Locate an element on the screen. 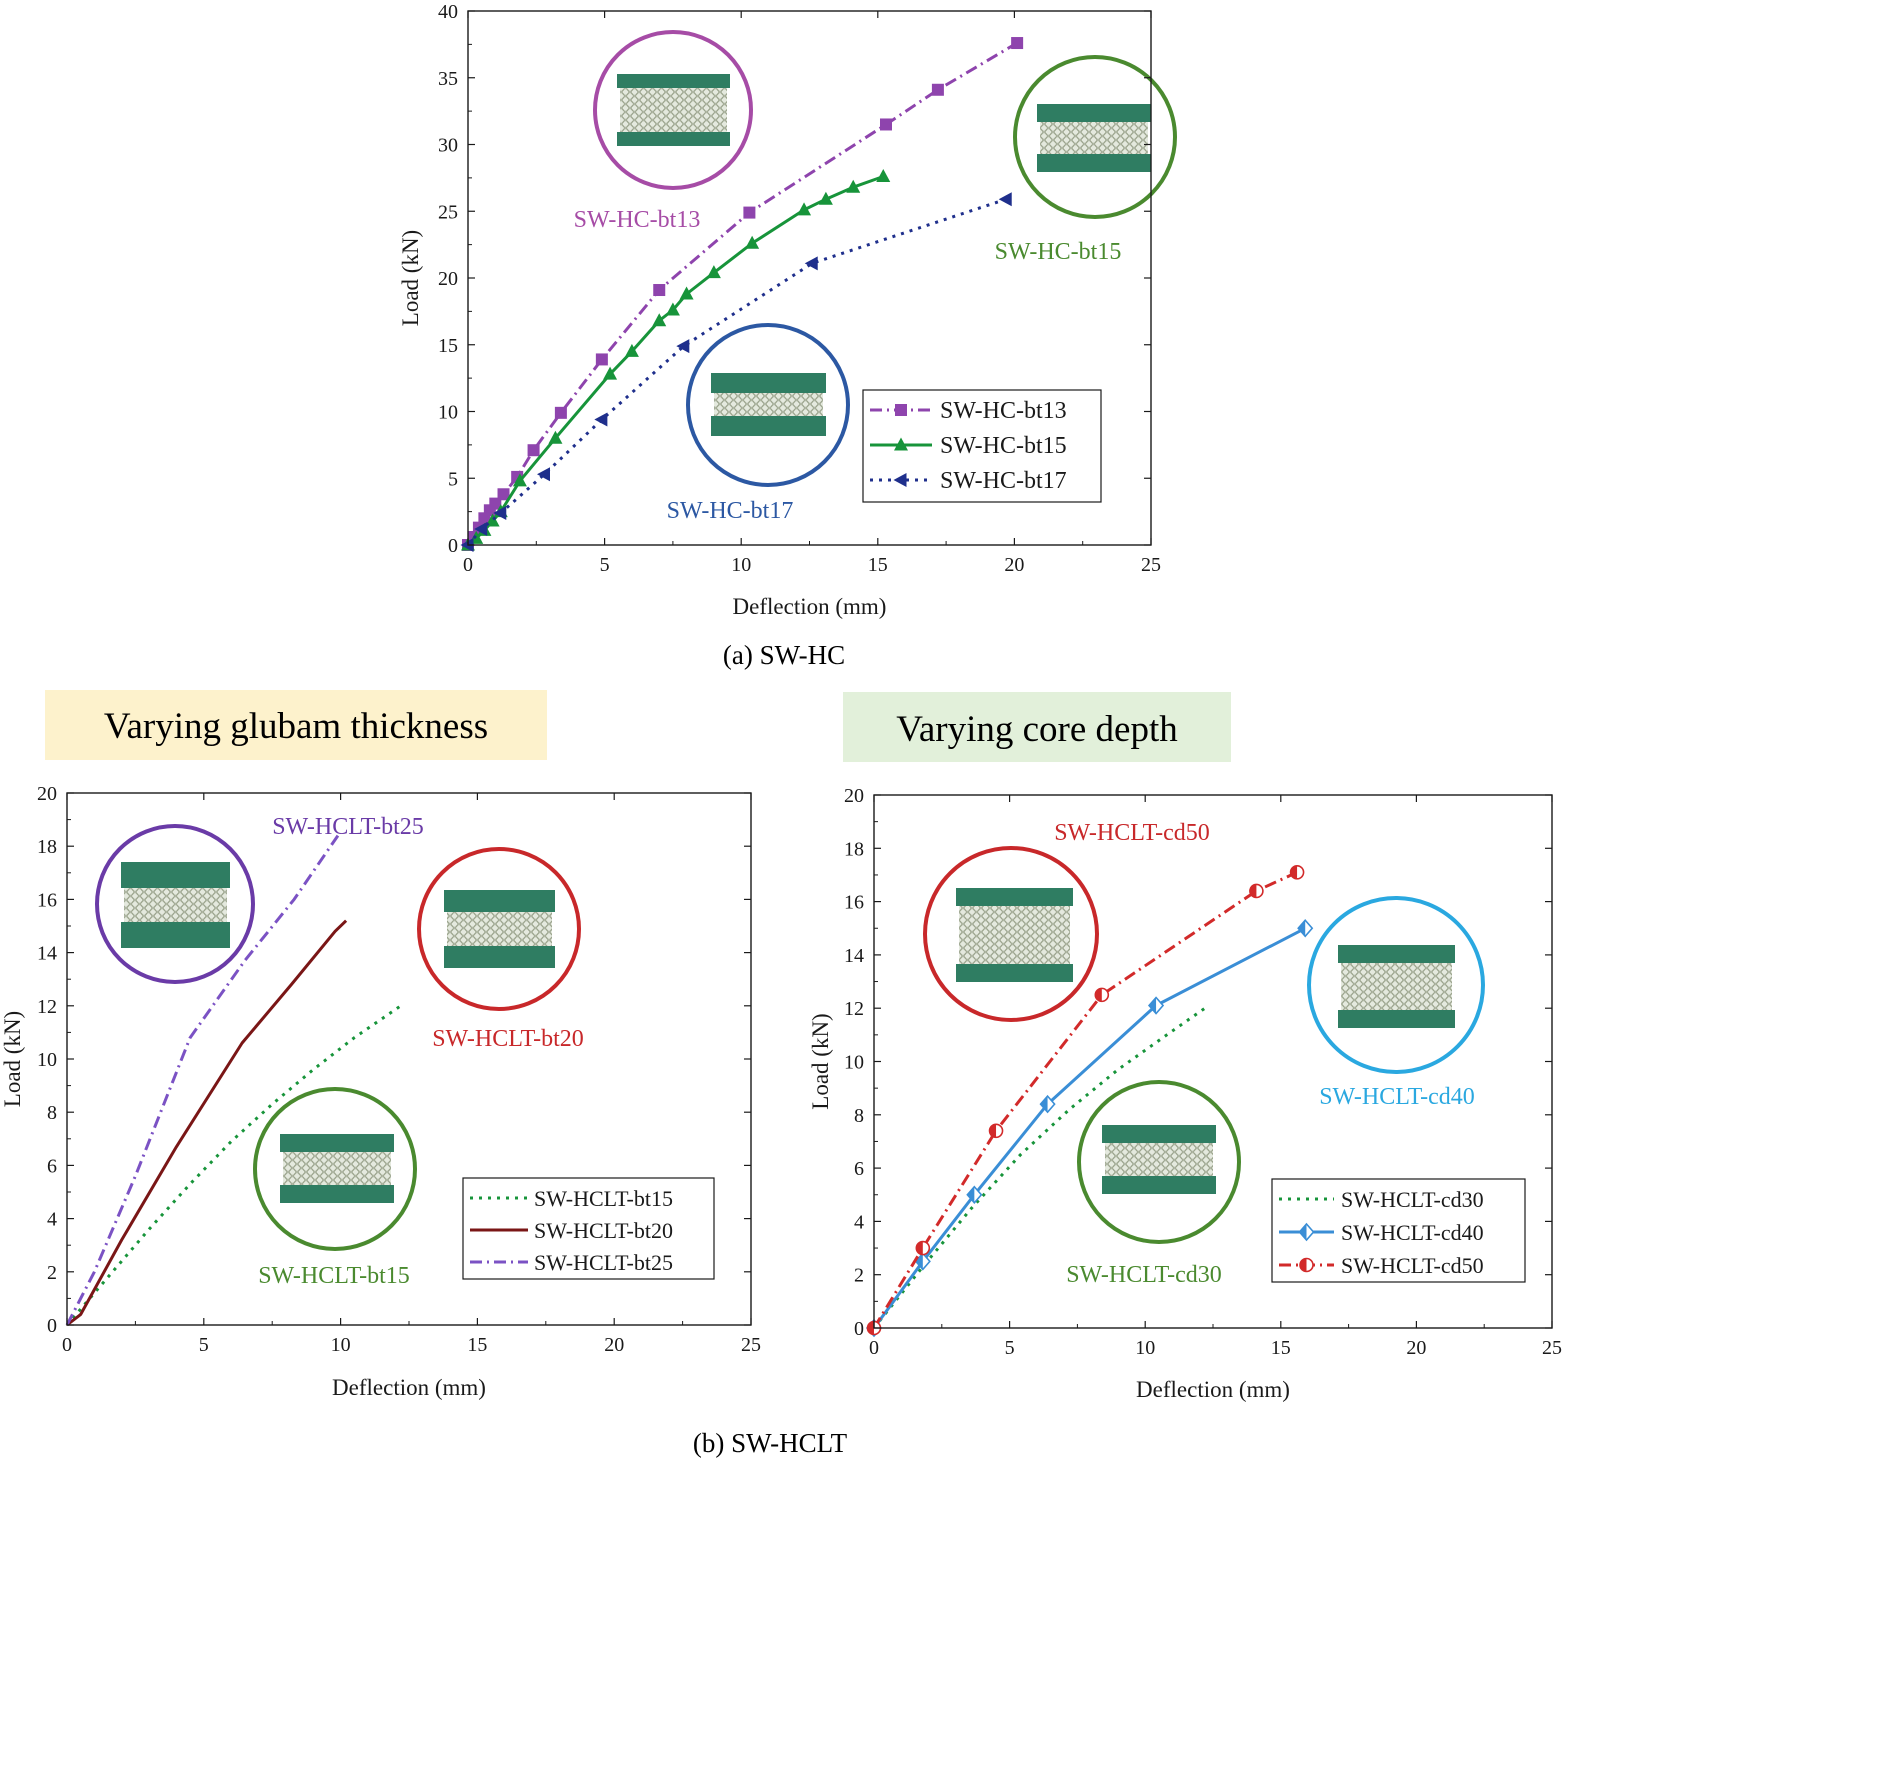 This screenshot has width=1899, height=1768. x-tick-label: 20 is located at coordinates (1014, 565).